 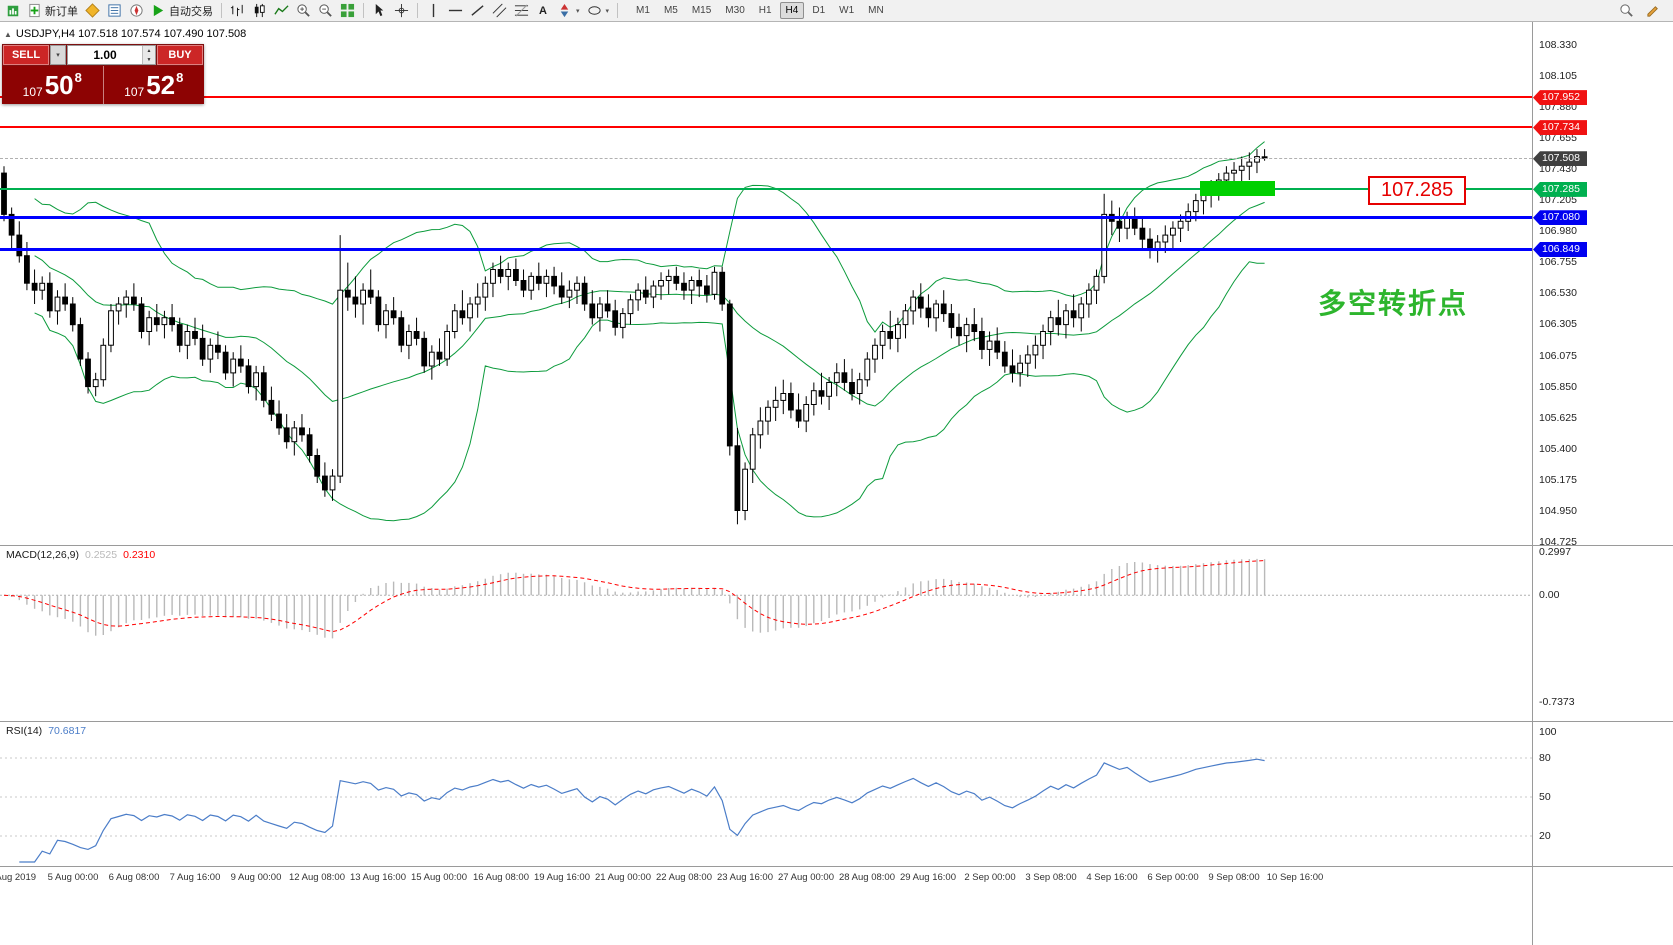 I want to click on buy-button: BUY, so click(x=180, y=55).